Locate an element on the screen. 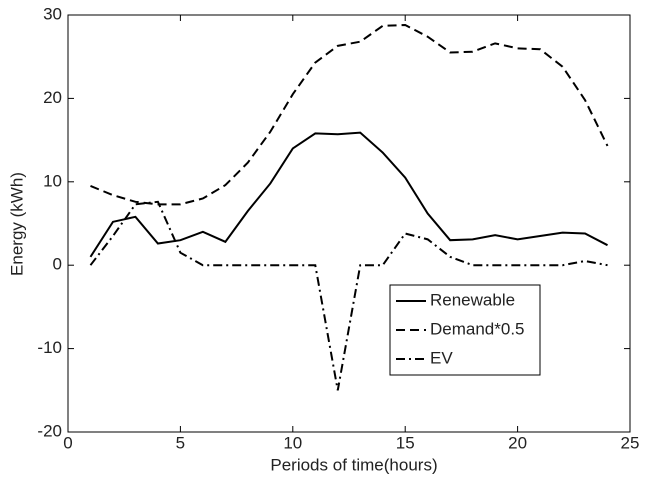 Image resolution: width=646 pixels, height=477 pixels. x-tick-label: 20 is located at coordinates (517, 442).